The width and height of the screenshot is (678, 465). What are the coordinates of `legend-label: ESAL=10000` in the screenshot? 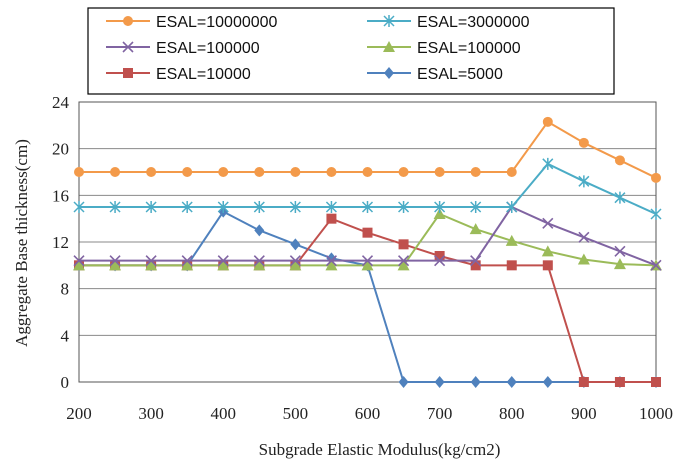 It's located at (203, 74).